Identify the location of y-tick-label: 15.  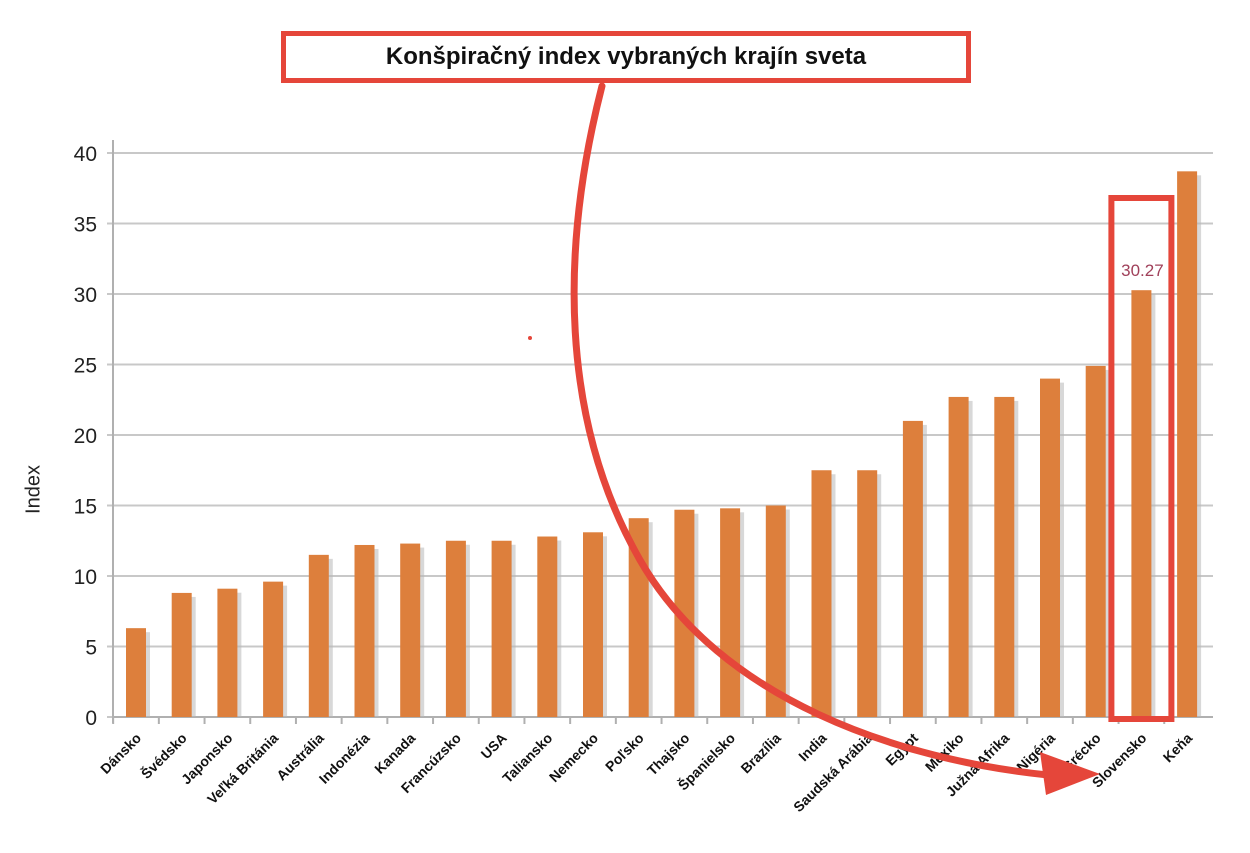
(85, 507).